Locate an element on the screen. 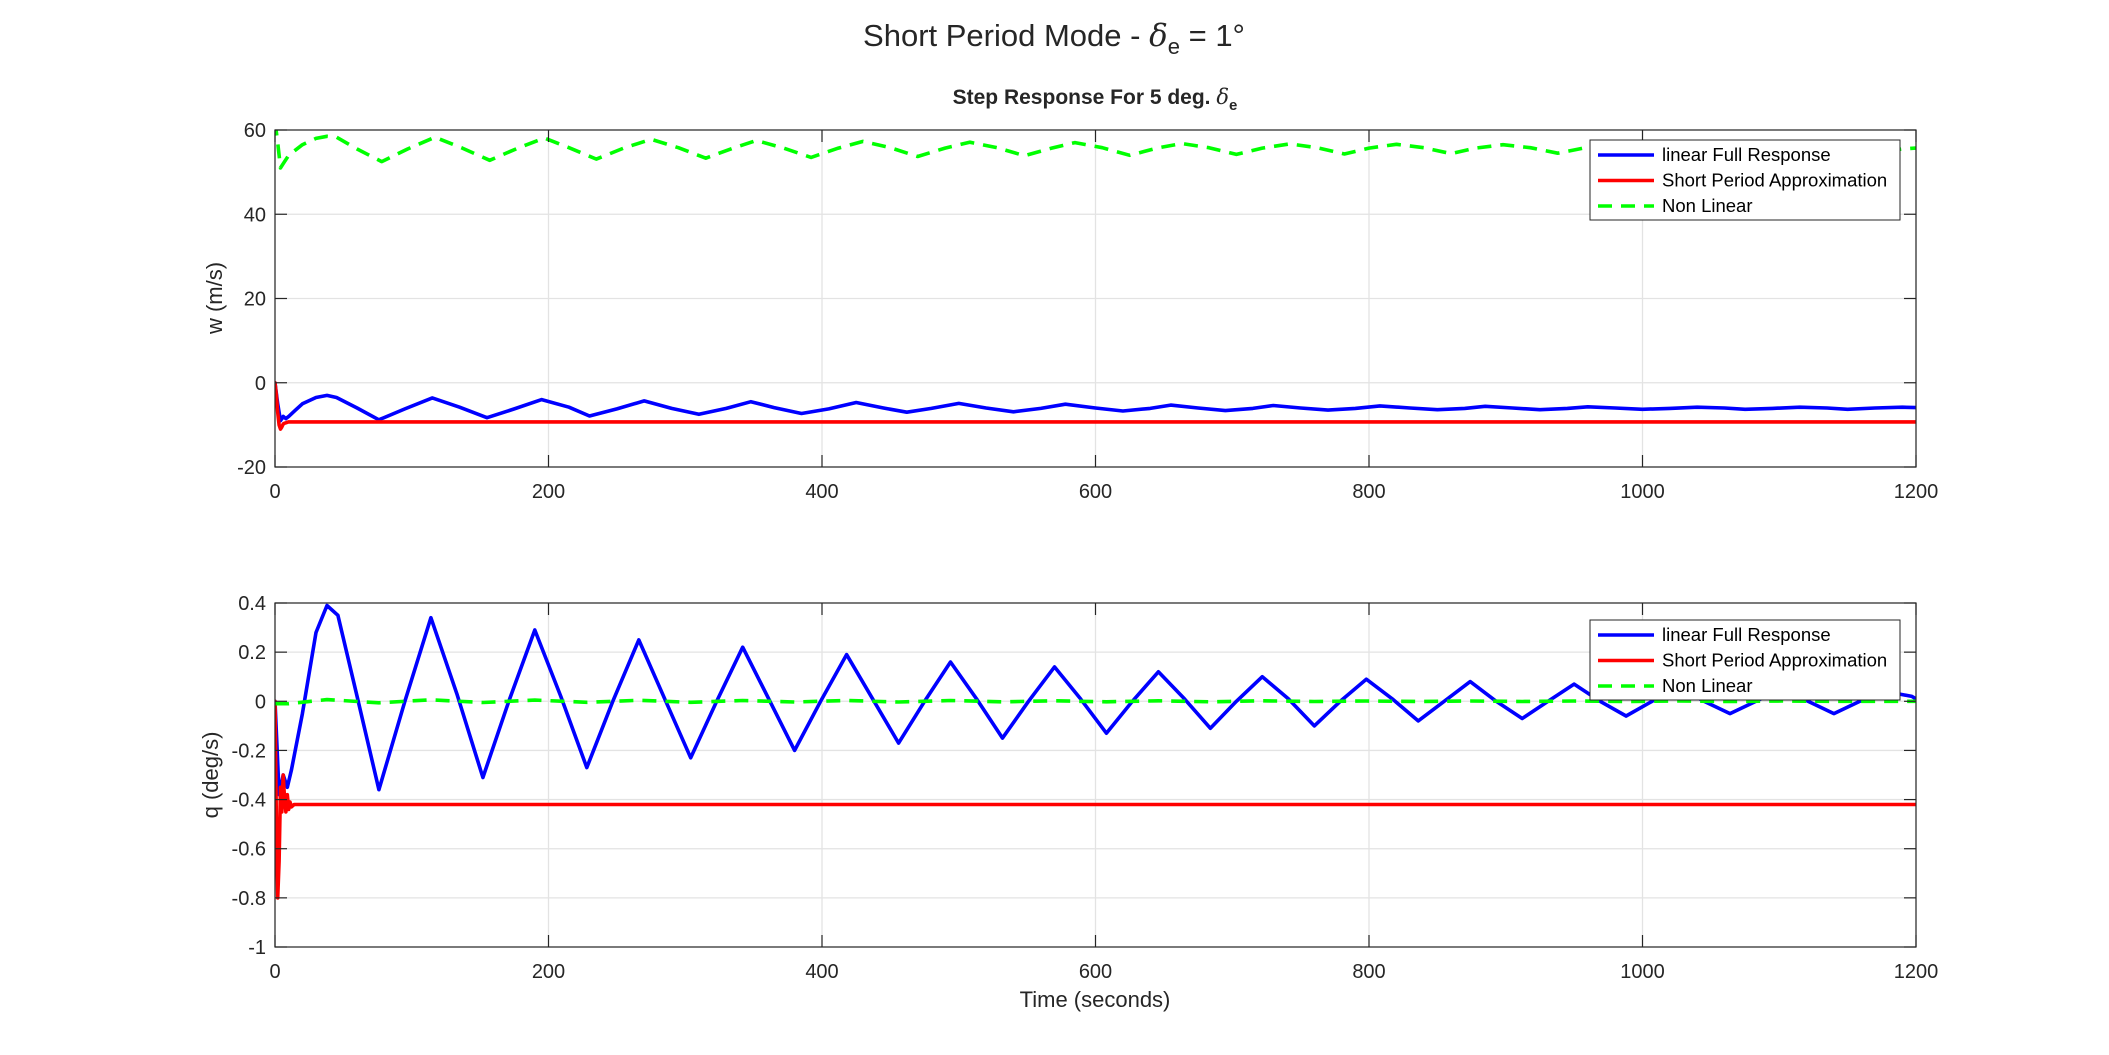 The width and height of the screenshot is (2109, 1055). w-series-2-line is located at coordinates (1095, 406).